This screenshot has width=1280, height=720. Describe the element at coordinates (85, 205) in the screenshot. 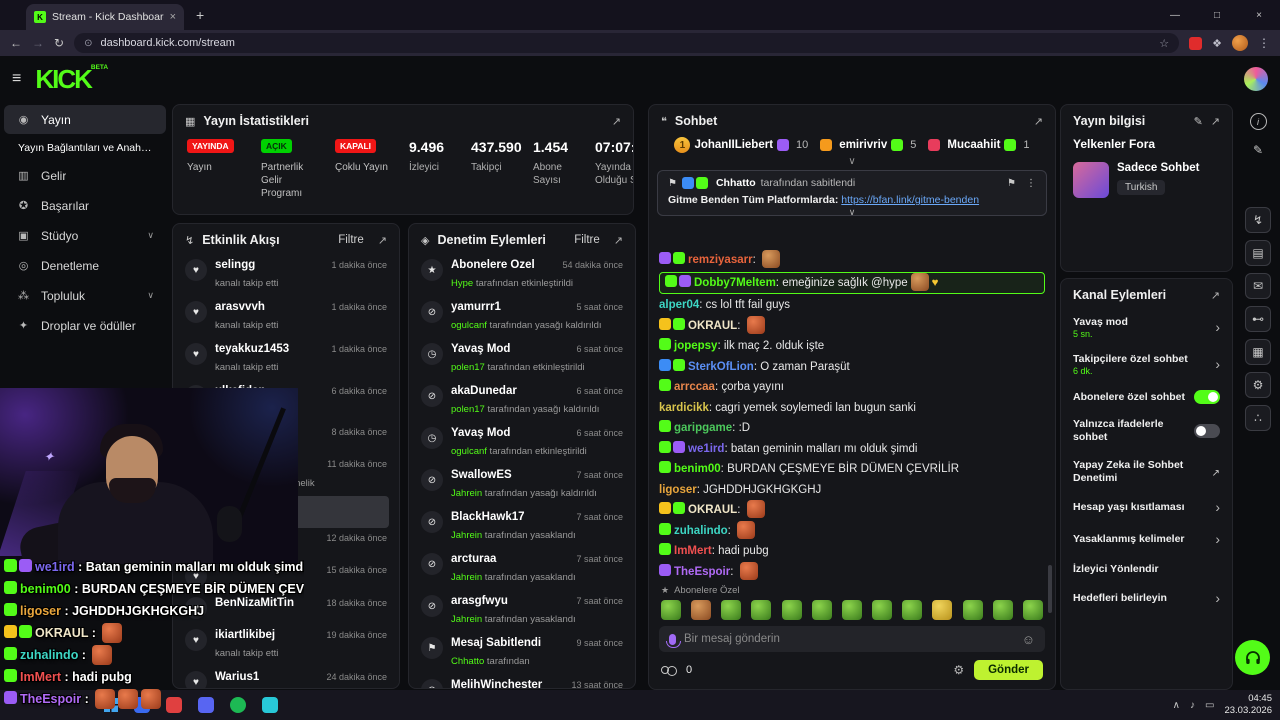

I see `sidebar-item-basarilar: ✪ Başarılar` at that location.